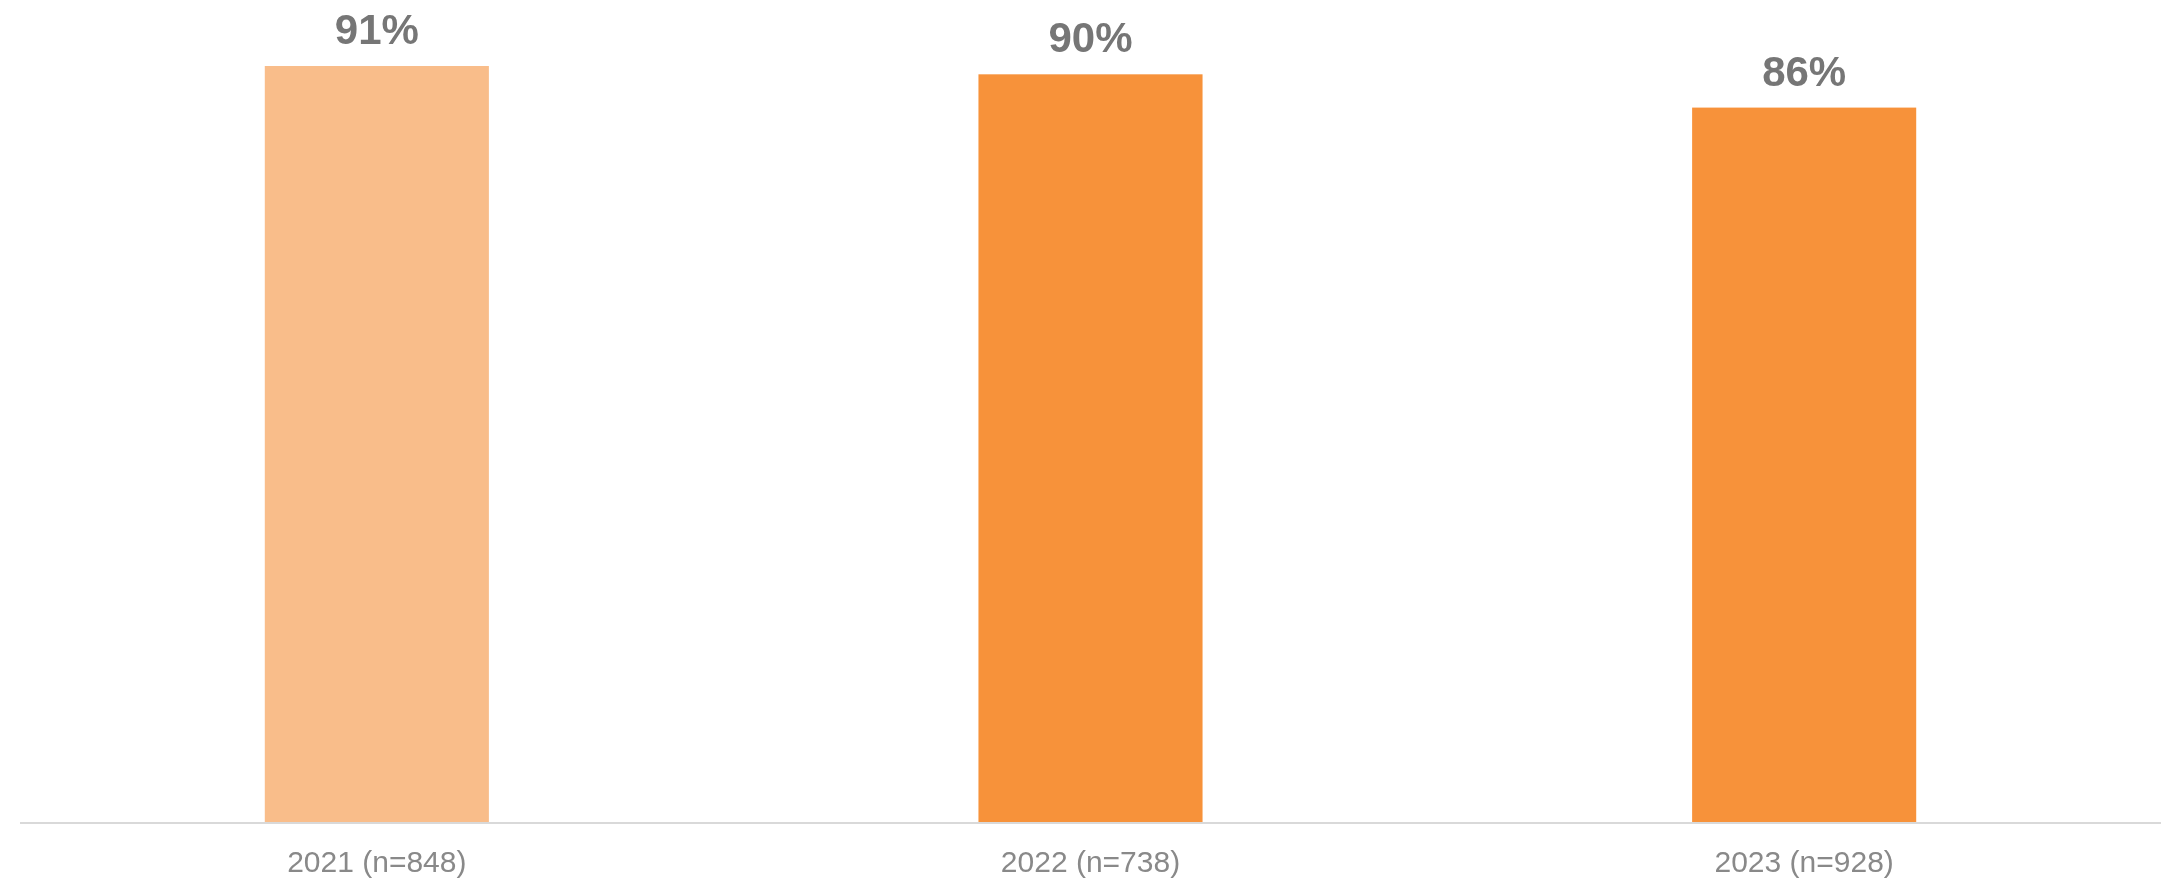 The width and height of the screenshot is (2177, 886). What do you see at coordinates (1804, 861) in the screenshot?
I see `x-tick-label: 2023 (n=928)` at bounding box center [1804, 861].